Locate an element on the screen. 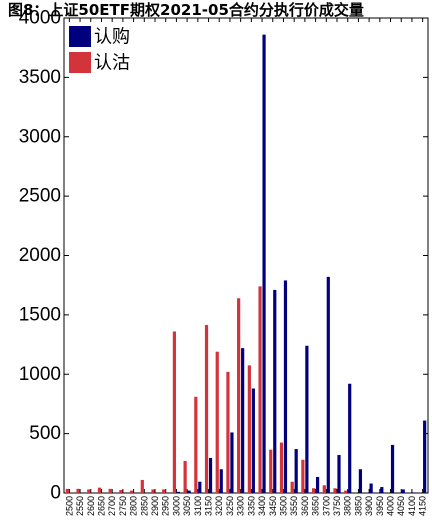 Image resolution: width=432 pixels, height=527 pixels. x-tick-label: 3900 is located at coordinates (369, 506).